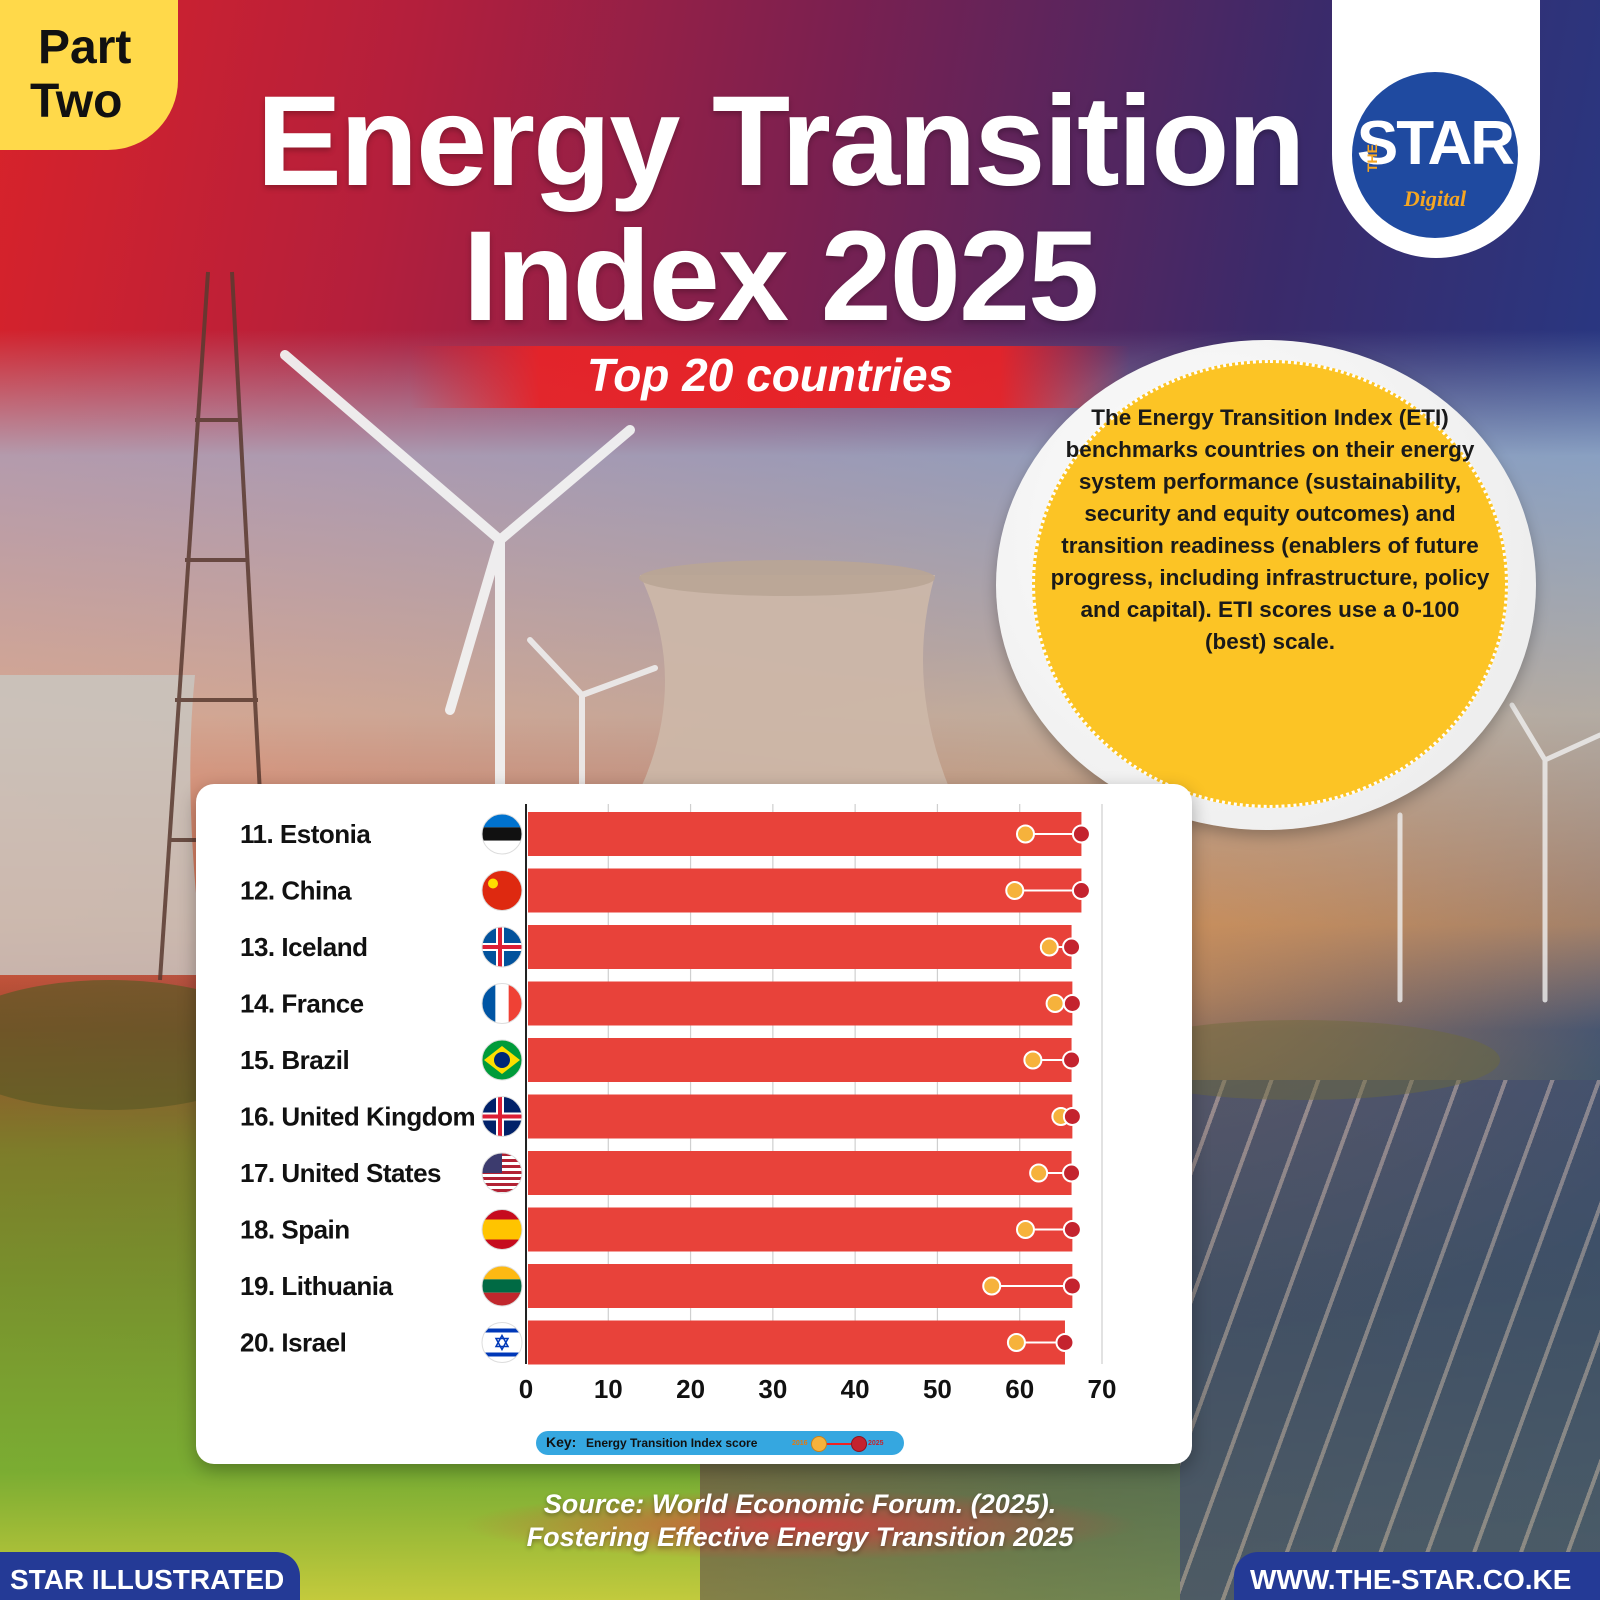  What do you see at coordinates (1390, 1340) in the screenshot?
I see `solar-panels` at bounding box center [1390, 1340].